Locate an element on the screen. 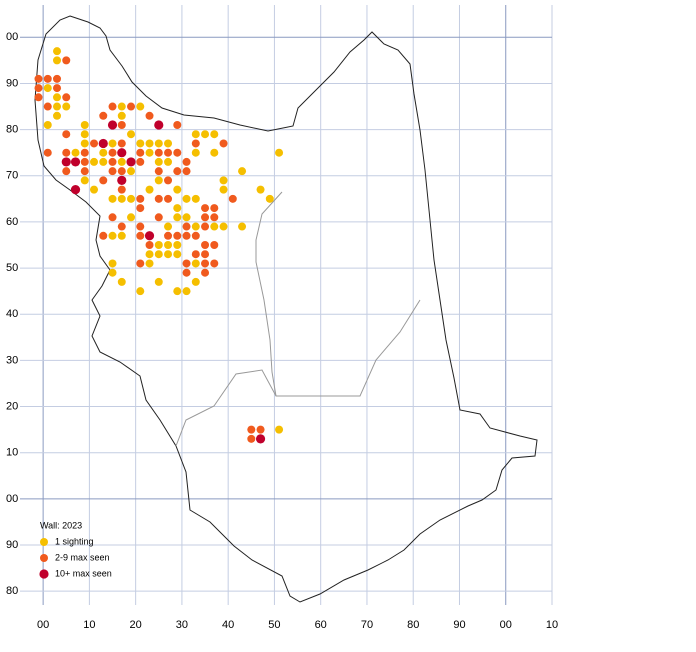  x-tick-label: 60 is located at coordinates (321, 625).